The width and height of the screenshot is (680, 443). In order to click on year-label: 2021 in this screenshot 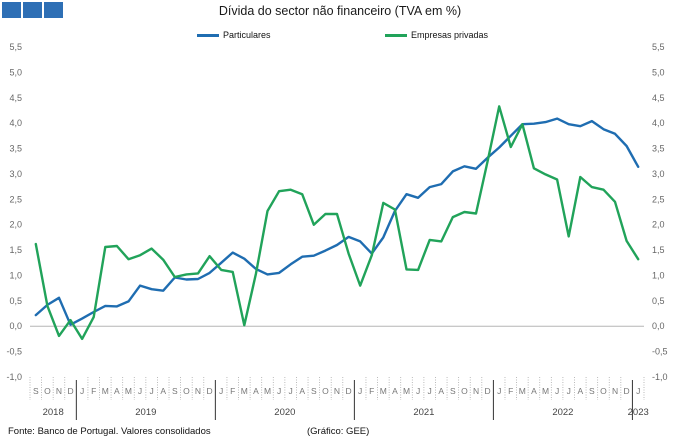, I will do `click(423, 412)`.